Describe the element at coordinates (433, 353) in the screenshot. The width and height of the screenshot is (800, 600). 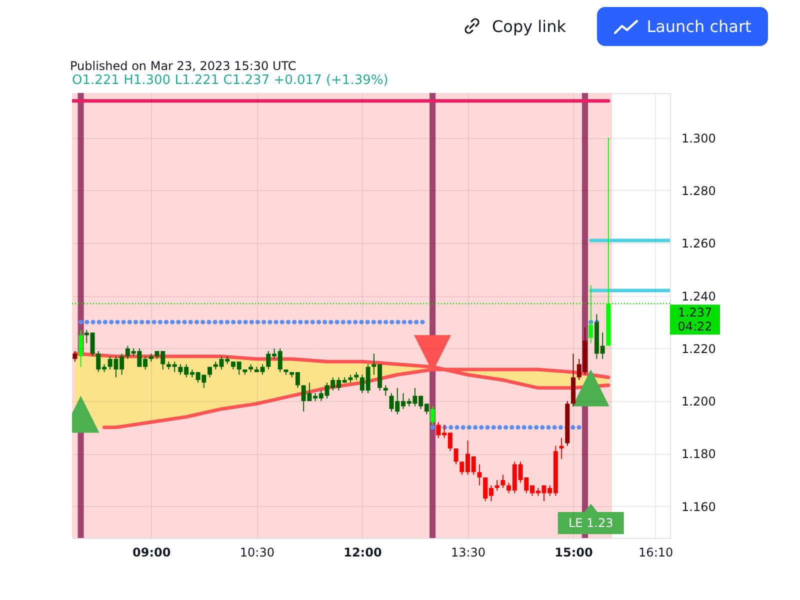
I see `point` at that location.